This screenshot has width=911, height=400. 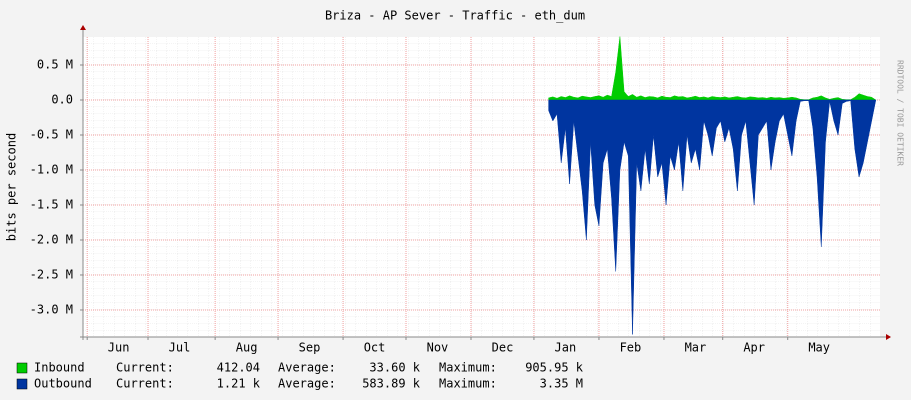 I want to click on x-tick-label: Sep, so click(x=310, y=348).